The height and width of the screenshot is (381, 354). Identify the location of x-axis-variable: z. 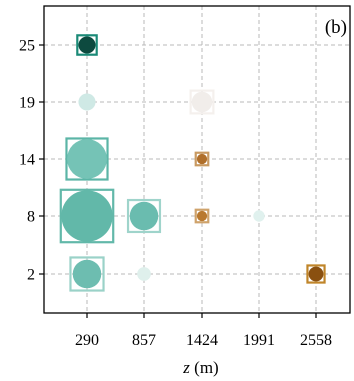
(186, 367).